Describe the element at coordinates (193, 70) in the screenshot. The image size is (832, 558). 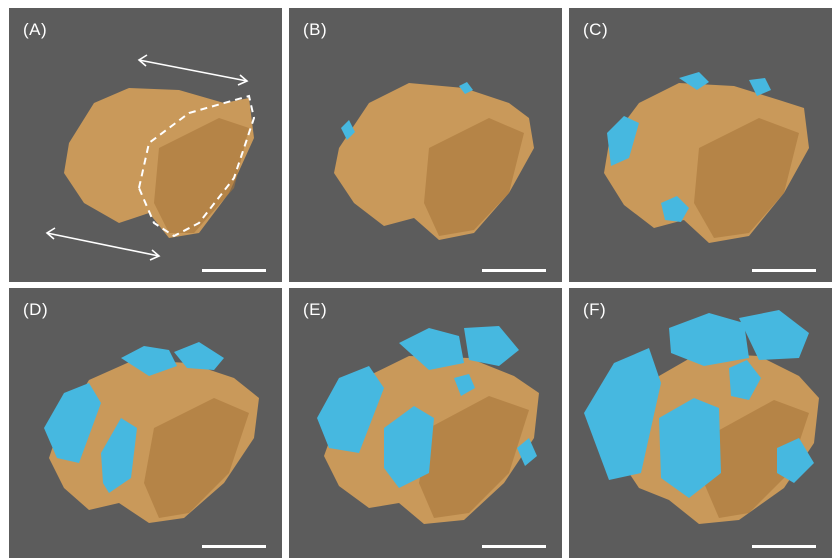
I see `double-arrow-top` at that location.